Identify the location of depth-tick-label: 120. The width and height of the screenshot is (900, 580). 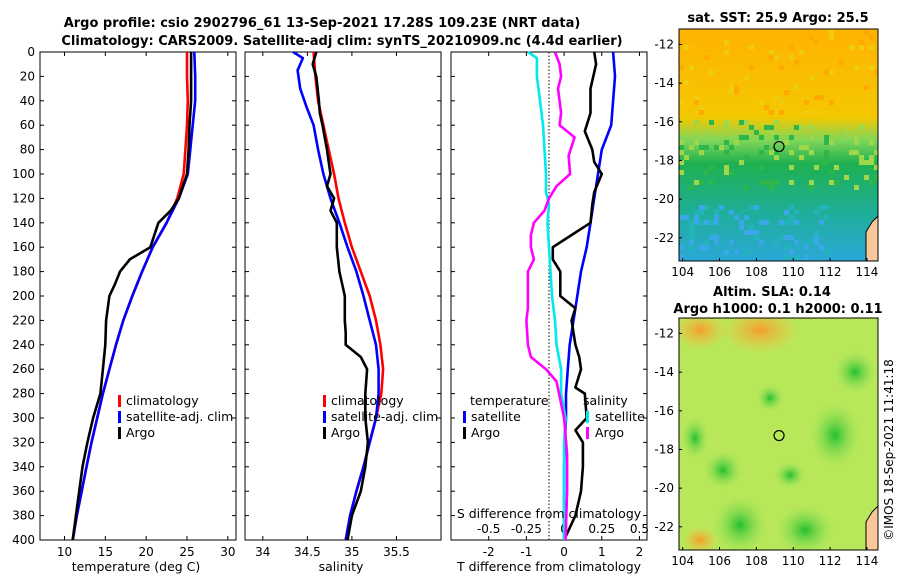
(23, 198).